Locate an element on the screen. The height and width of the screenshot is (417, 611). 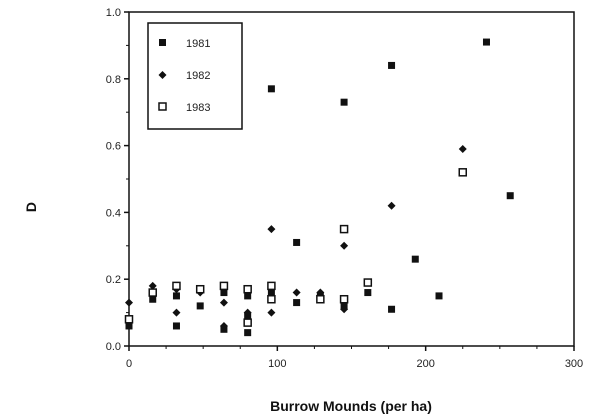
x-tick-label: 300 is located at coordinates (574, 364).